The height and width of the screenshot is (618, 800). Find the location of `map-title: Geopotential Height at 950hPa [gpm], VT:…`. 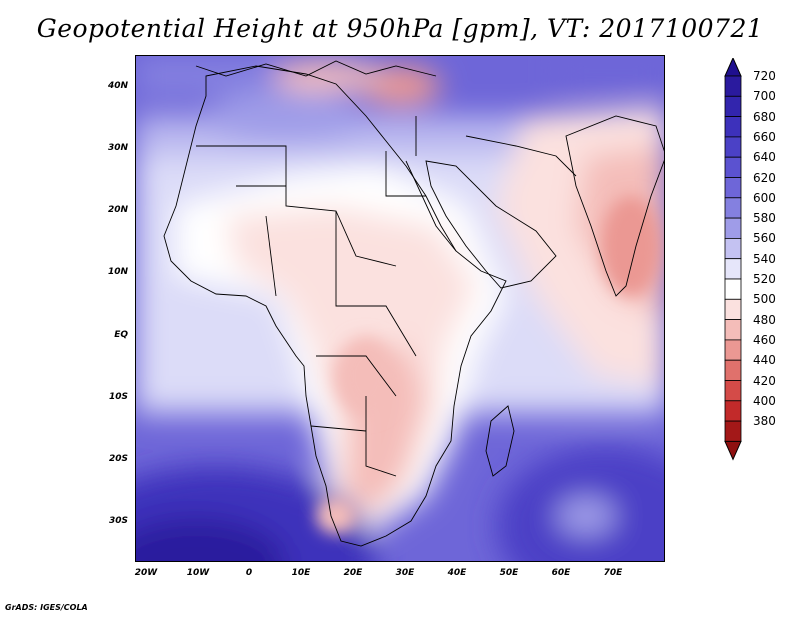

map-title: Geopotential Height at 950hPa [gpm], VT:… is located at coordinates (400, 28).